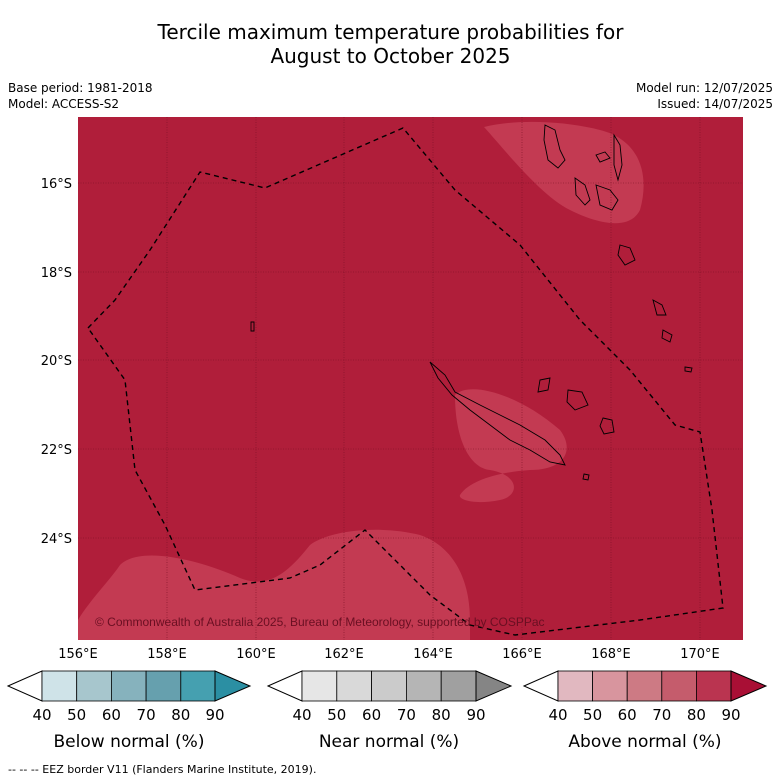 Image resolution: width=781 pixels, height=781 pixels. What do you see at coordinates (256, 654) in the screenshot?
I see `lon-label-160e: 160°E` at bounding box center [256, 654].